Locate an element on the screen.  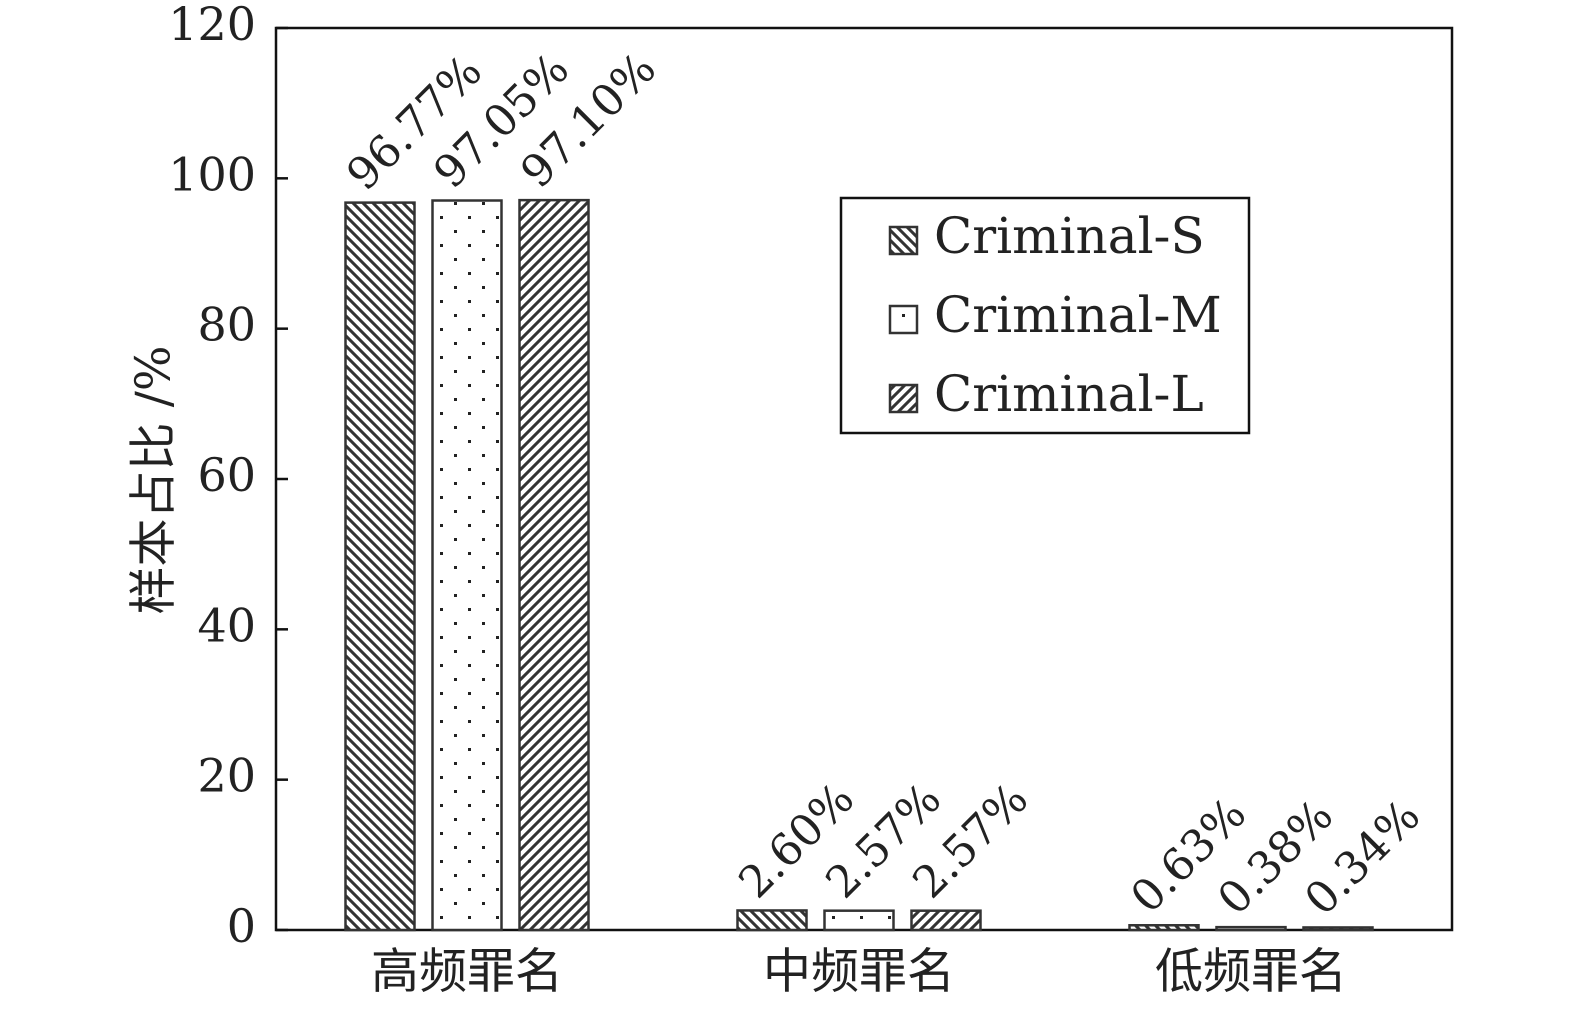
y-tick-label: 0 is located at coordinates (241, 926).